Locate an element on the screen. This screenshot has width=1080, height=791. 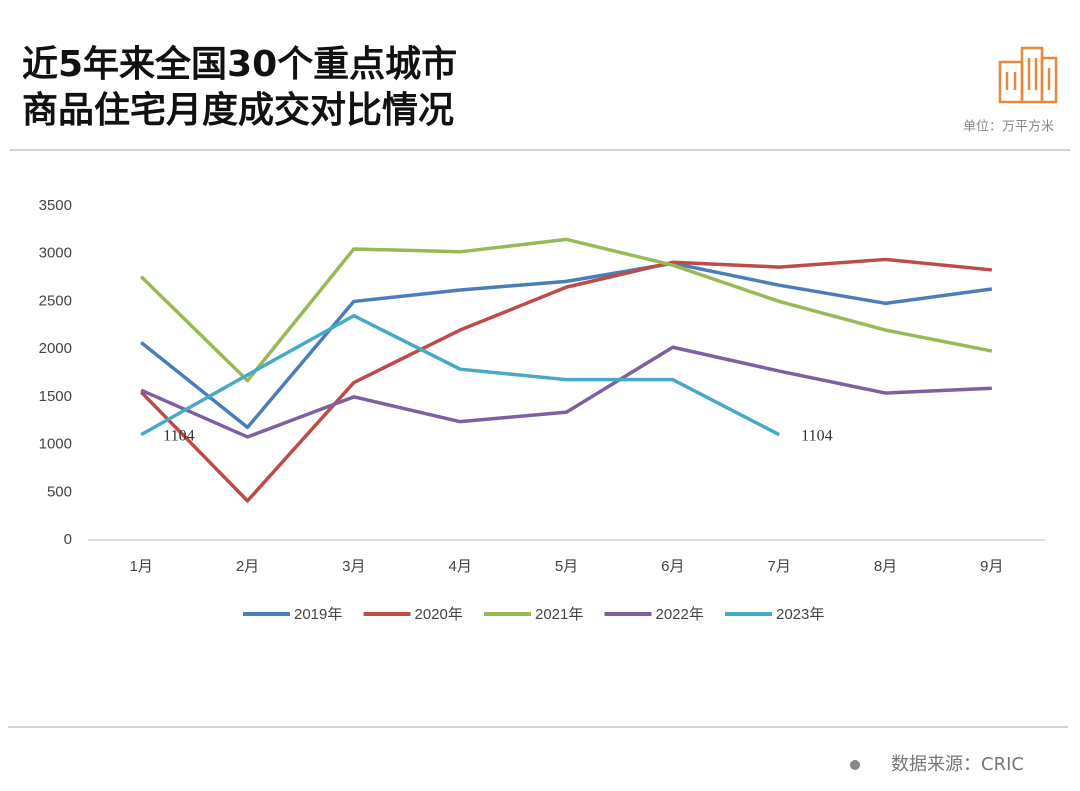
legend-label: 2023年 is located at coordinates (800, 614).